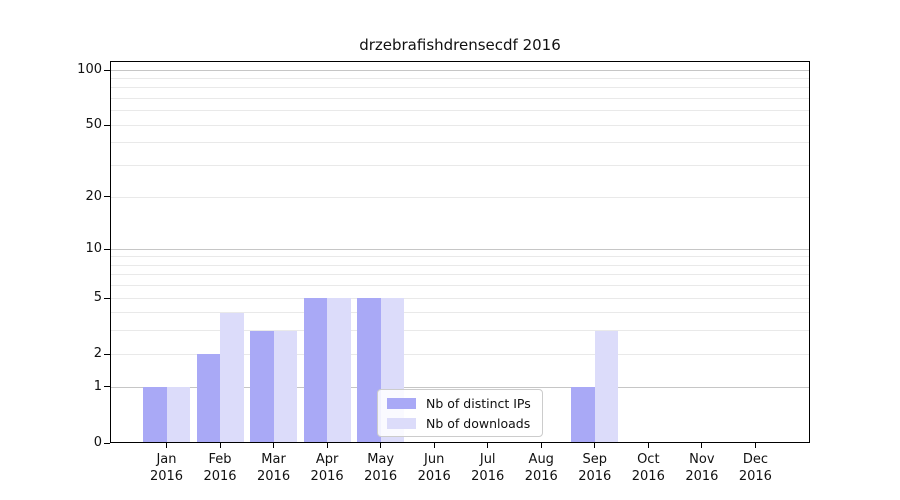  Describe the element at coordinates (702, 445) in the screenshot. I see `x-tick-nov` at that location.